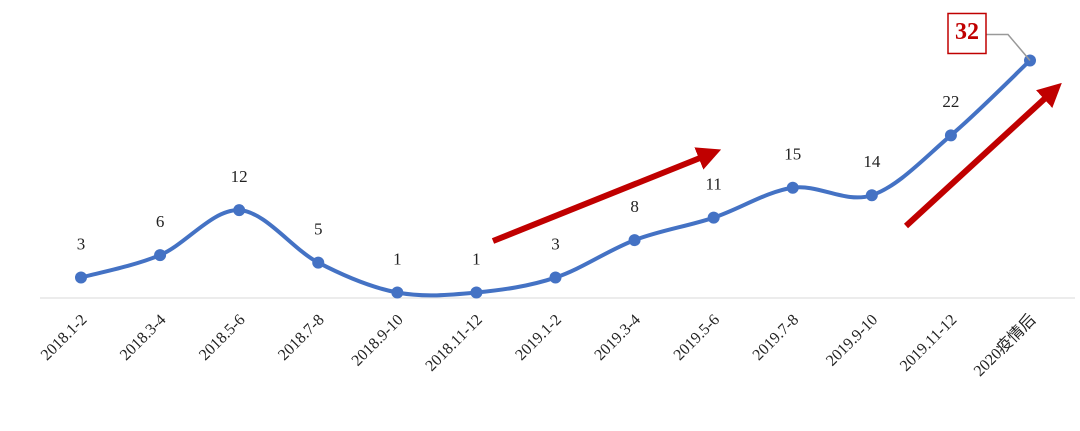 The width and height of the screenshot is (1080, 431). What do you see at coordinates (222, 337) in the screenshot?
I see `x-tick-label: 2018.5-6` at bounding box center [222, 337].